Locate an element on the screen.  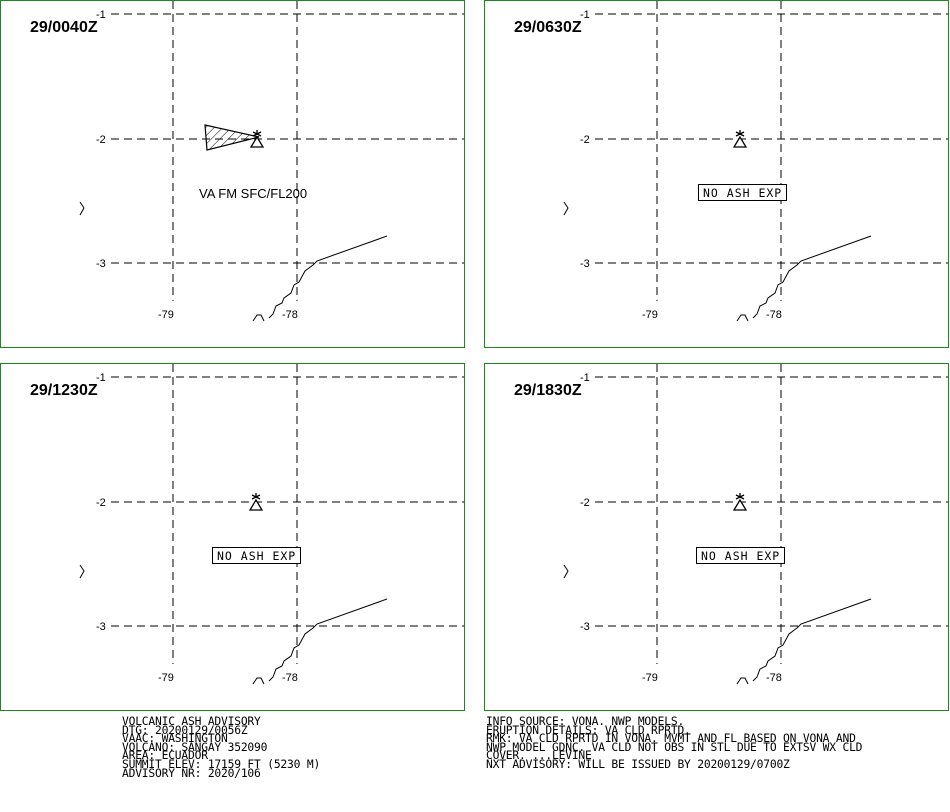
eruption-details: ERUPTION DETAILS: VA CLD RPRTD. is located at coordinates (588, 730).